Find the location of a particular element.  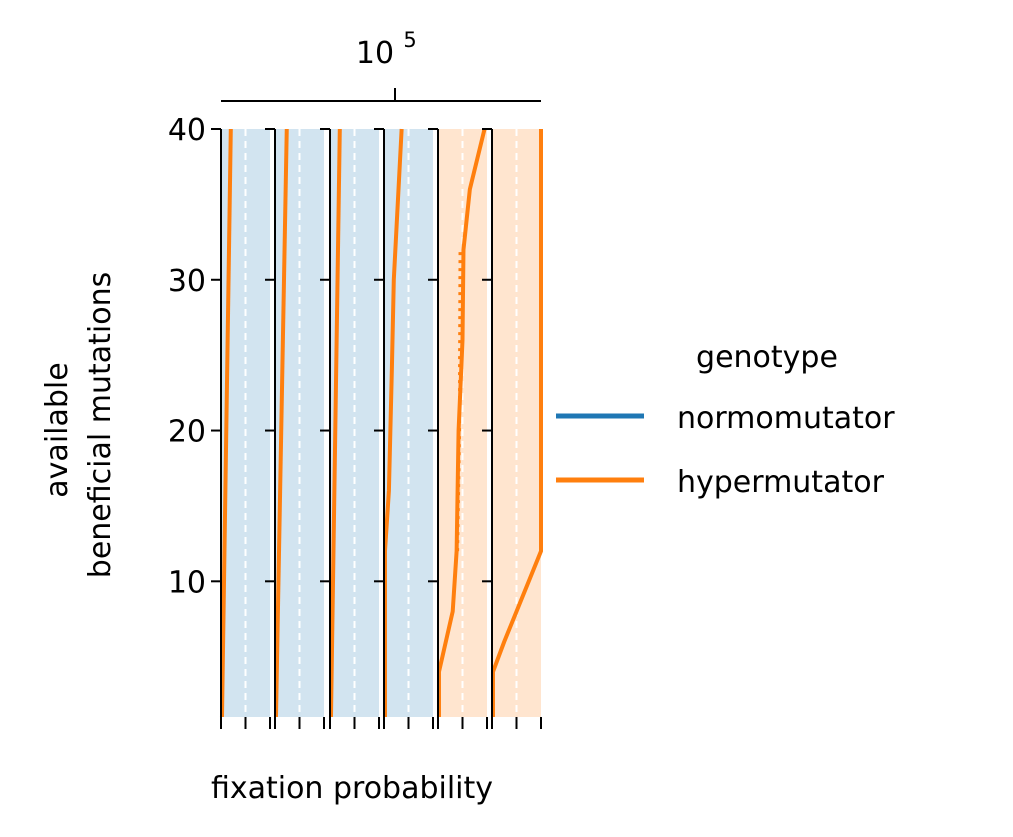

y-tick-label: 30 is located at coordinates (187, 281).